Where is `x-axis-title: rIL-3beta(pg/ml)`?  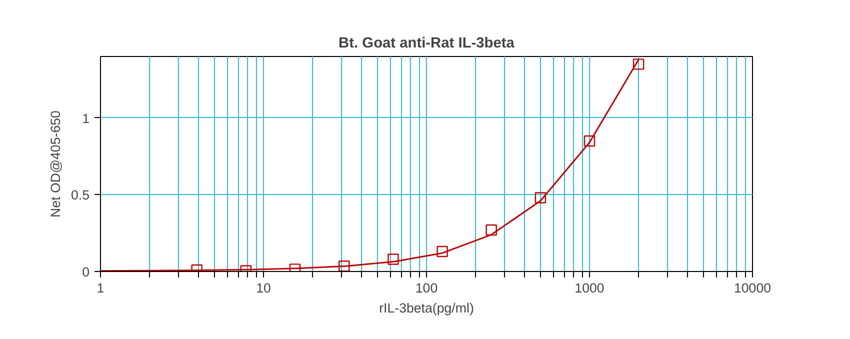 x-axis-title: rIL-3beta(pg/ml) is located at coordinates (426, 308).